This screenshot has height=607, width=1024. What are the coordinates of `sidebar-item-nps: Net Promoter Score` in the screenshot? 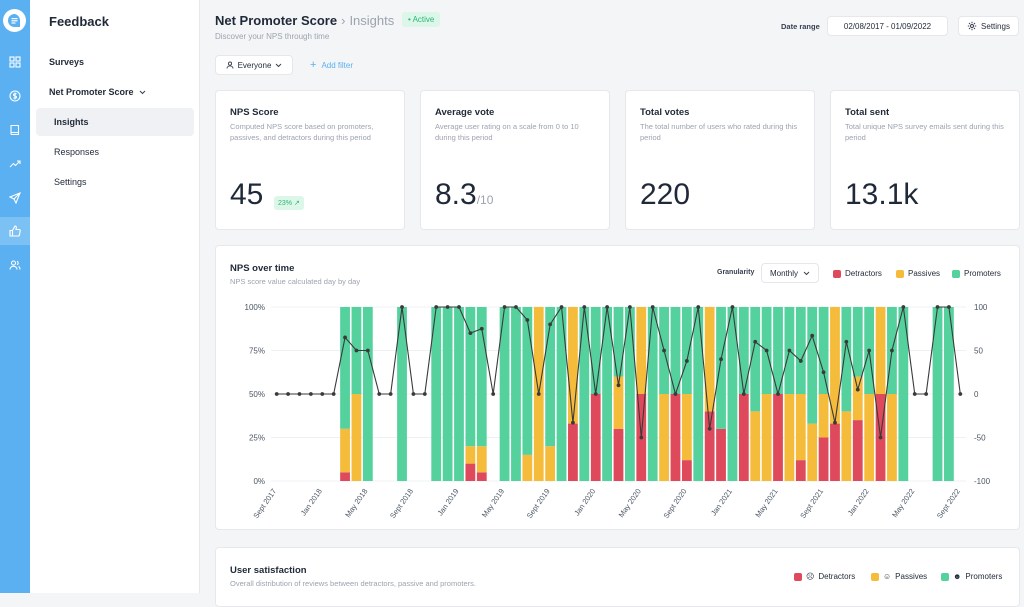 It's located at (115, 92).